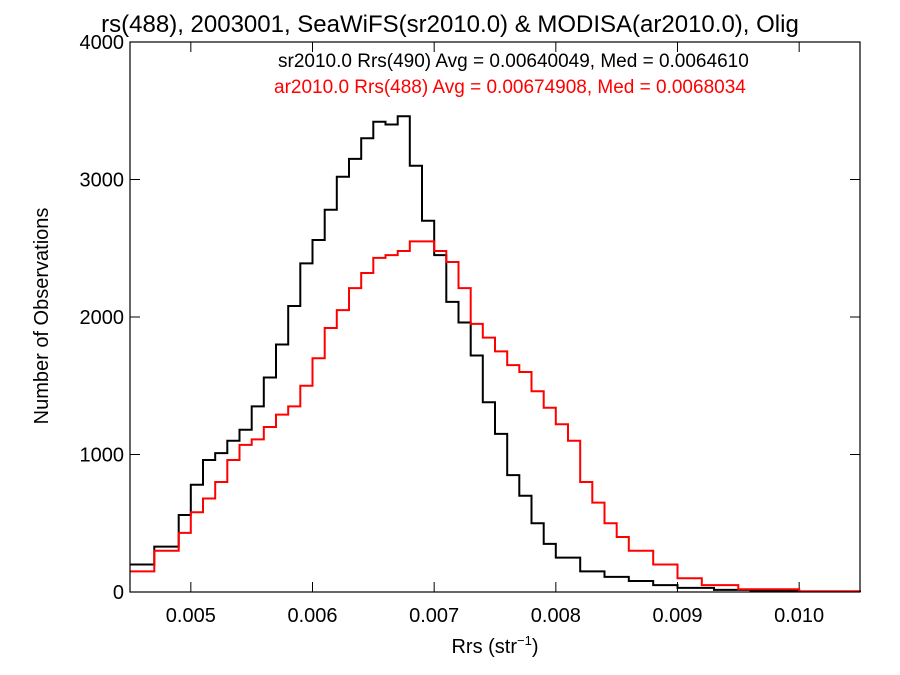 This screenshot has height=675, width=900. Describe the element at coordinates (799, 616) in the screenshot. I see `x-tick-label-5: 0.010` at that location.